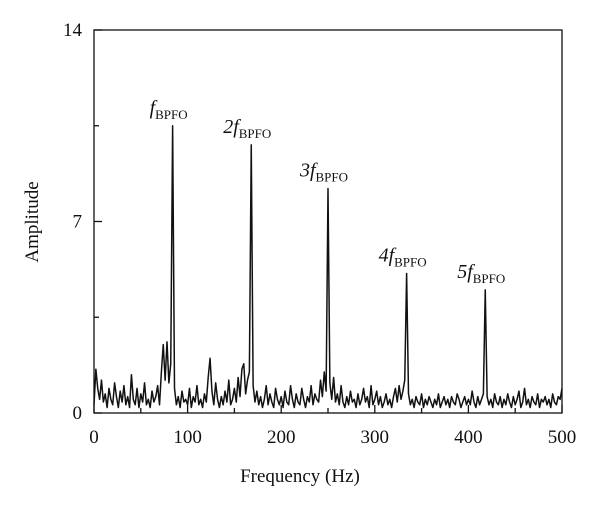 This screenshot has height=510, width=600. I want to click on peak-annotation: 5fBPFO, so click(481, 273).